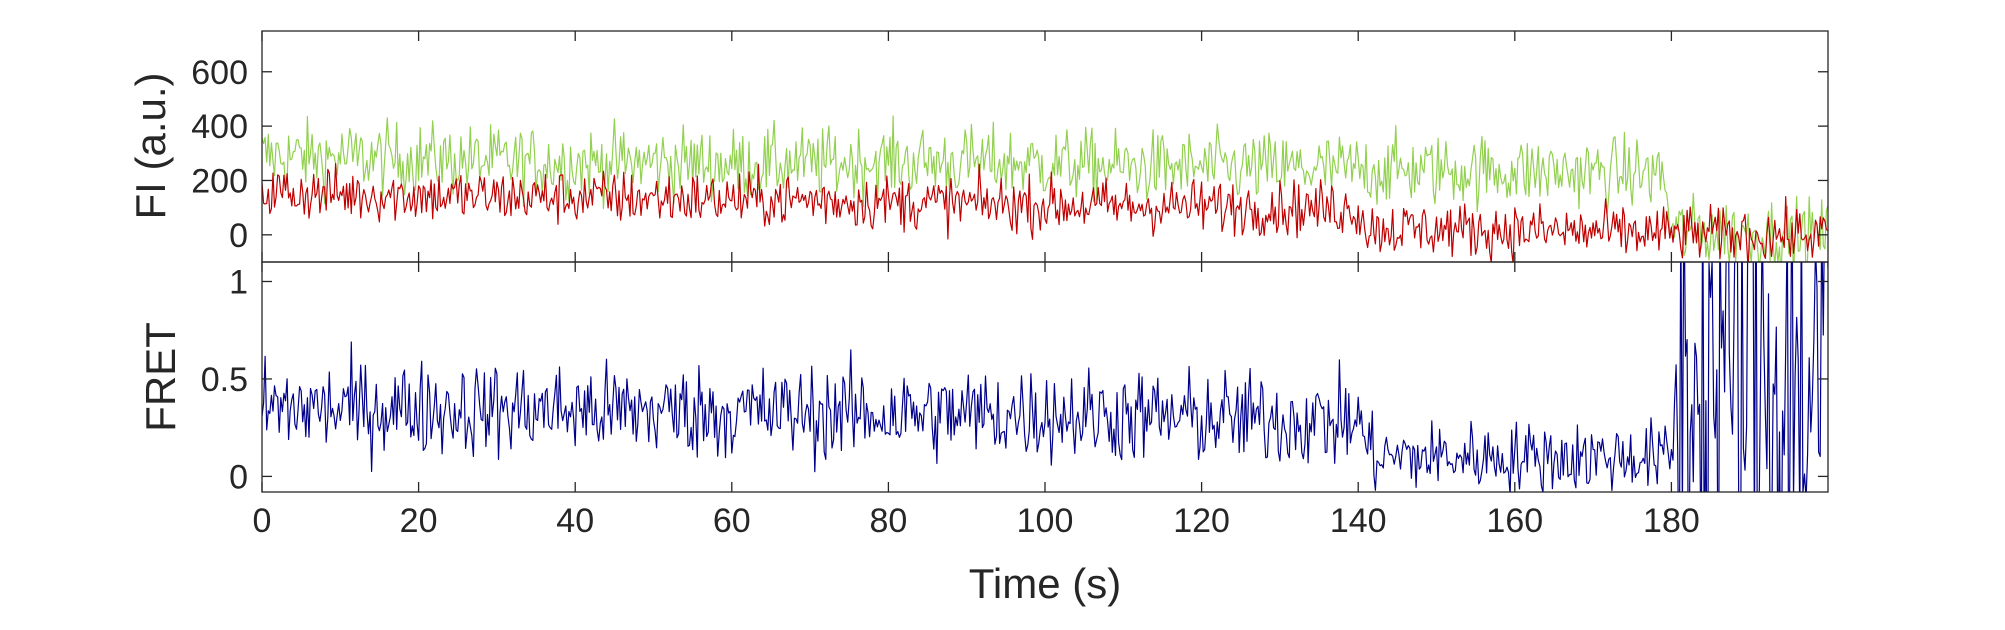 The image size is (2005, 630). I want to click on bottom-y-tick-label: 0.5, so click(224, 380).